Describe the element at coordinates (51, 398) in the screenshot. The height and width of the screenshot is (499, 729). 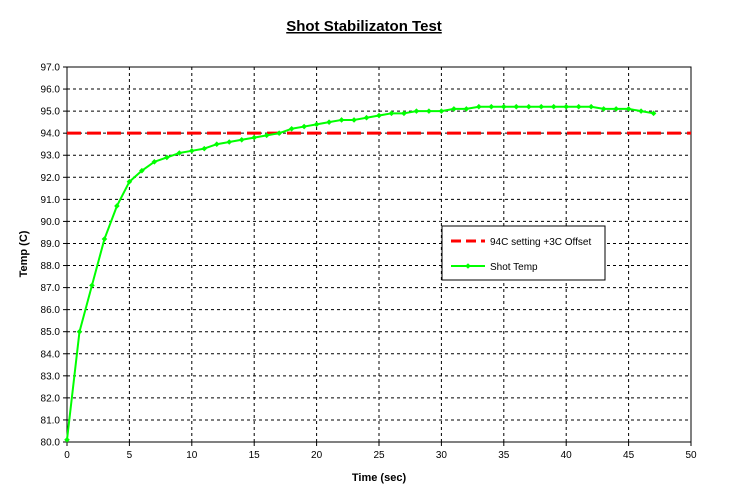
I see `y-tick-label: 82.0` at that location.